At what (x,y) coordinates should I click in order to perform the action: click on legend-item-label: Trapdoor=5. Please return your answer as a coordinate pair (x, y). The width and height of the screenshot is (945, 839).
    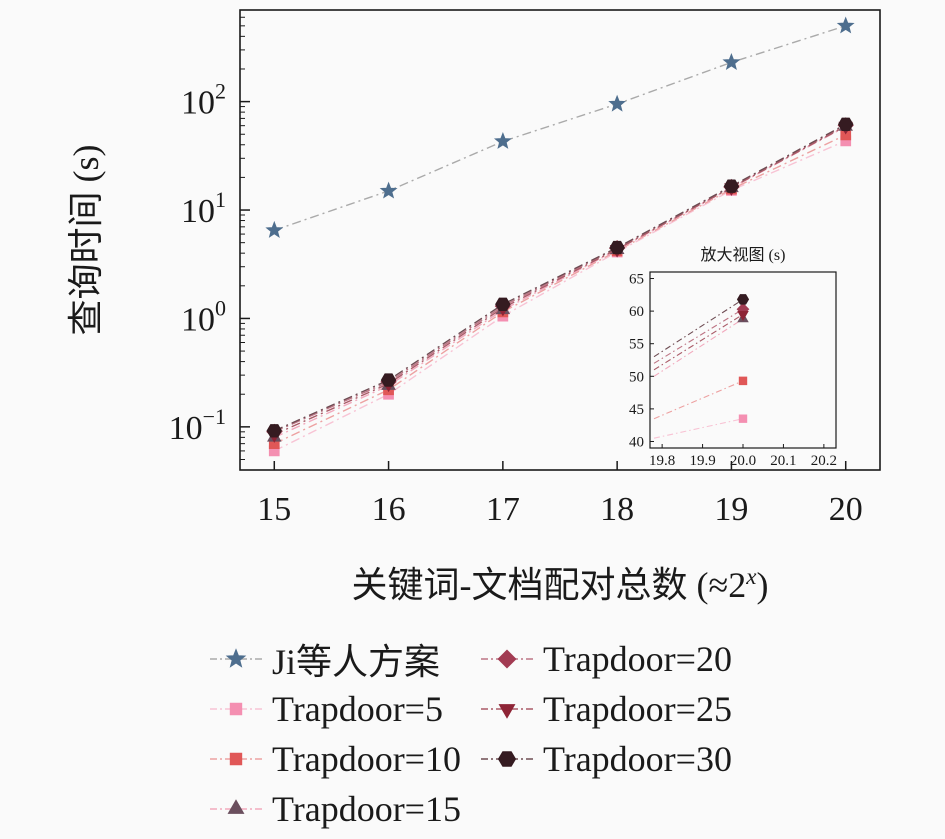
    Looking at the image, I should click on (357, 709).